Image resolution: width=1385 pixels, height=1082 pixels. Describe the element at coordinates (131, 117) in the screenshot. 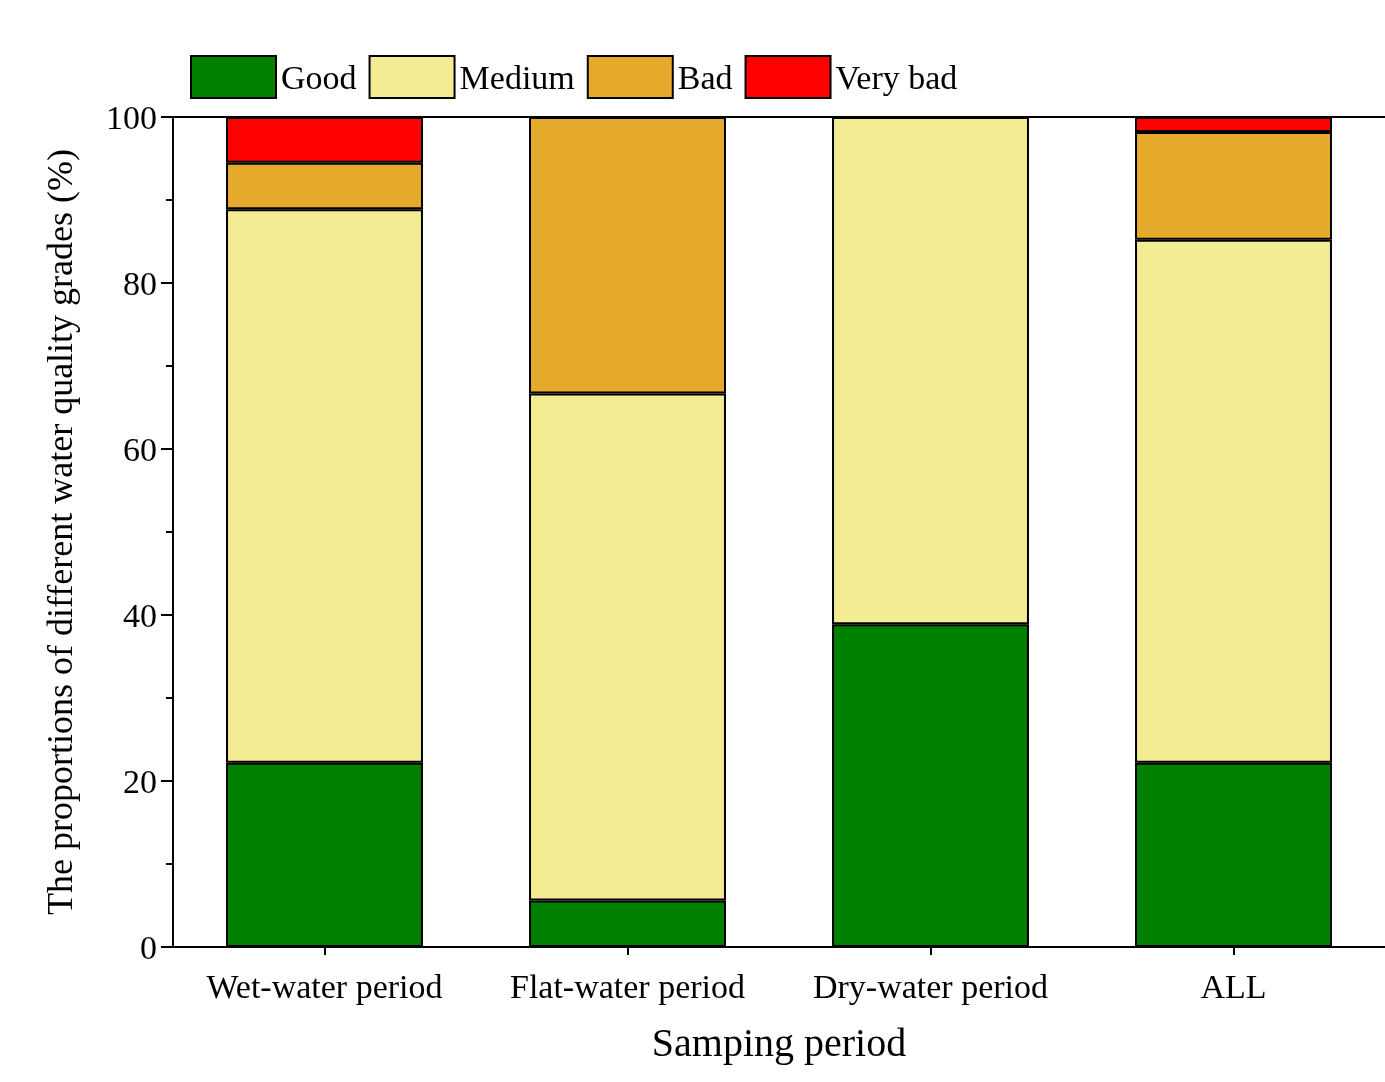

I see `y-tick-label: 100` at that location.